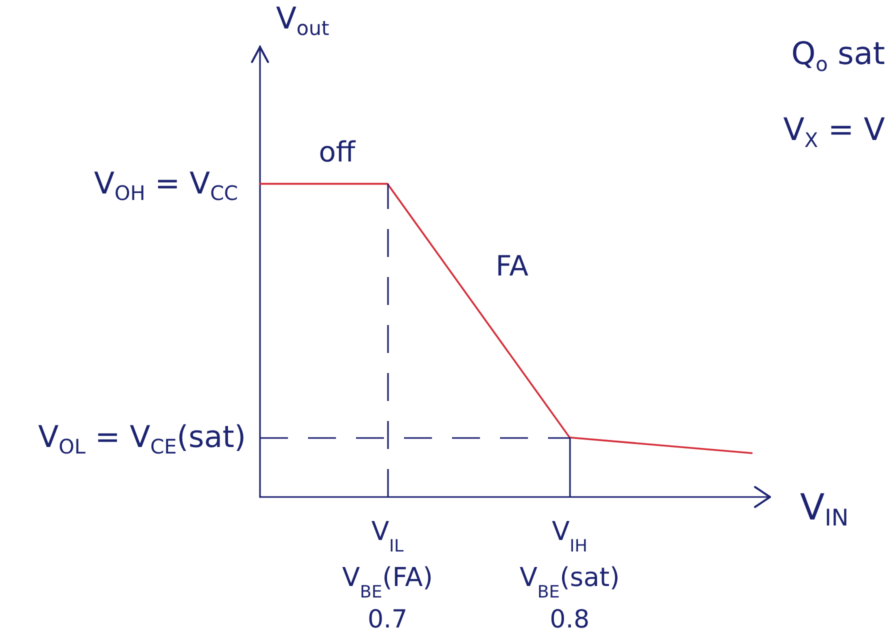 The image size is (891, 640). Describe the element at coordinates (337, 152) in the screenshot. I see `text: off` at that location.